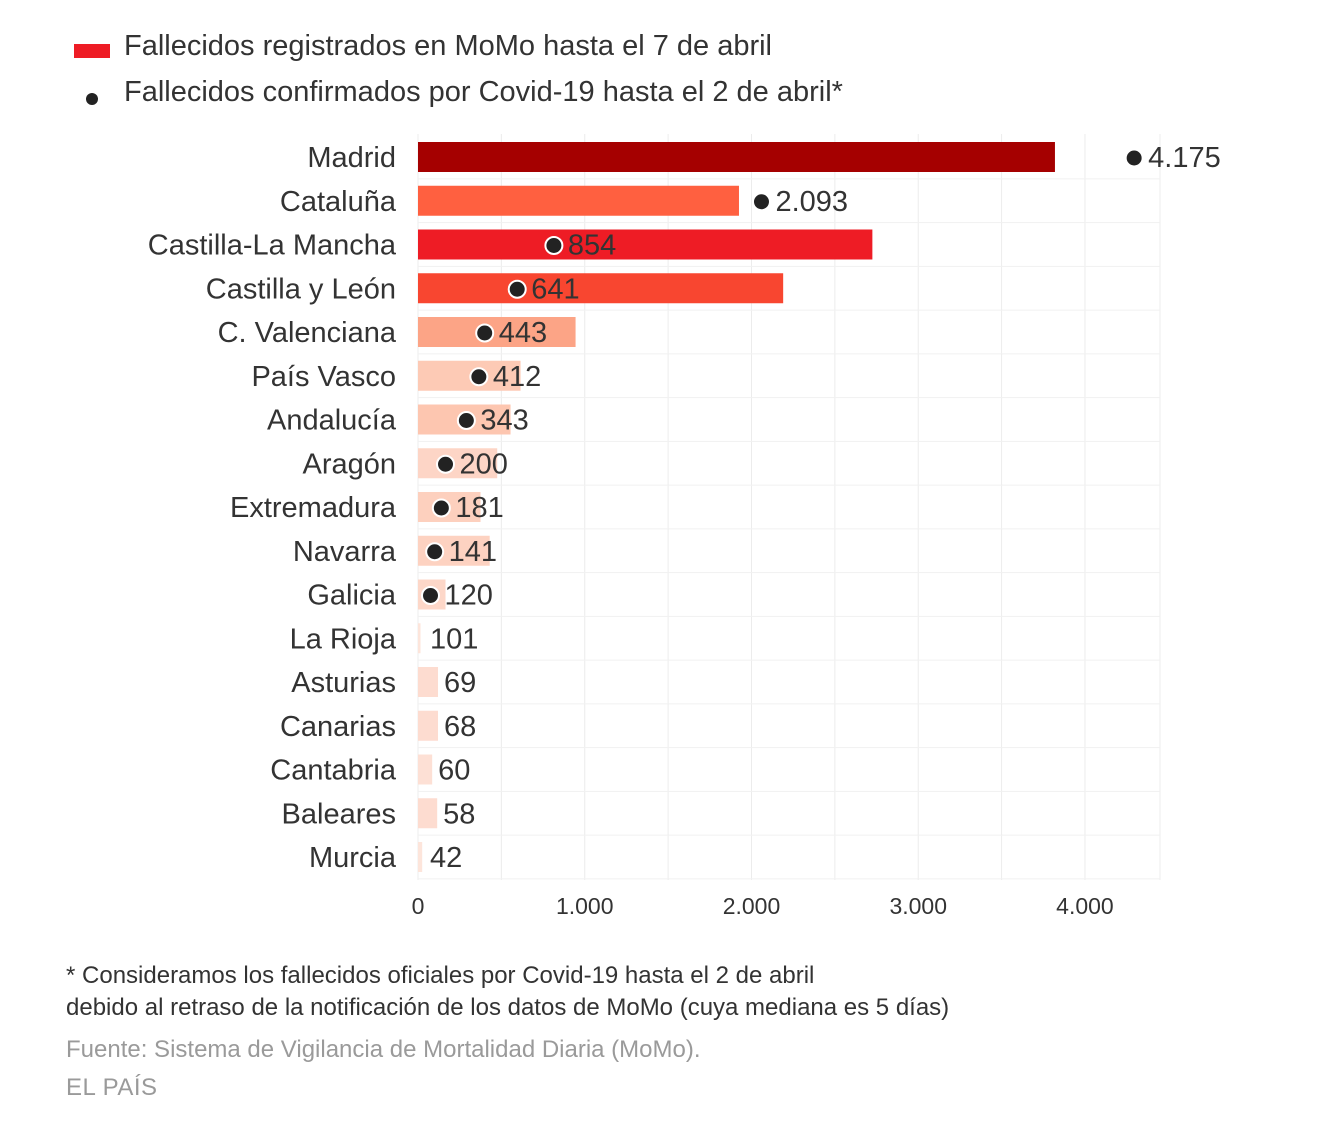  I want to click on x-tick-label: 4.000, so click(1085, 906).